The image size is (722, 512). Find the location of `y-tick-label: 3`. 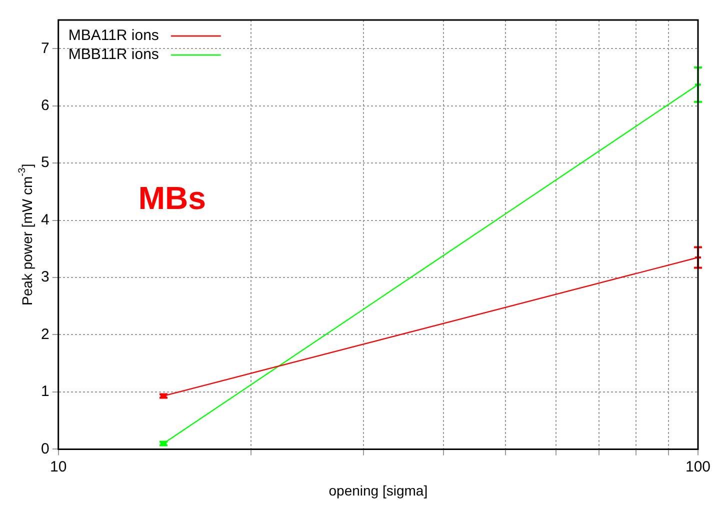

y-tick-label: 3 is located at coordinates (45, 277).